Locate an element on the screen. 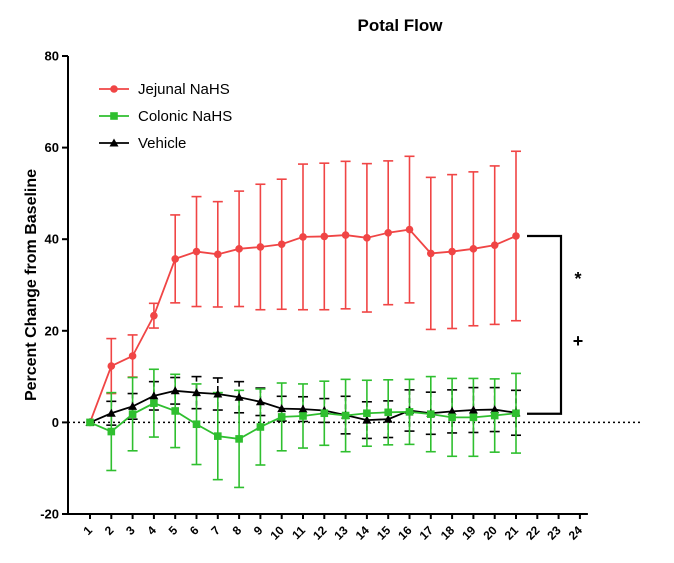 This screenshot has width=674, height=563. x-tick-label: 9 is located at coordinates (258, 530).